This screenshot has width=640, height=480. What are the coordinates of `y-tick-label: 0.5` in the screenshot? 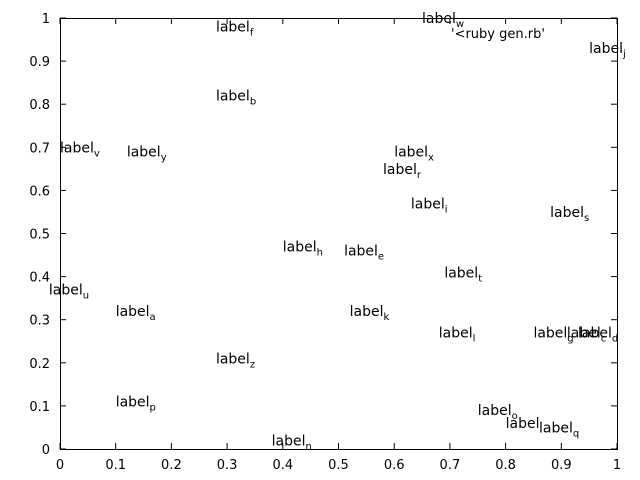 It's located at (39, 235).